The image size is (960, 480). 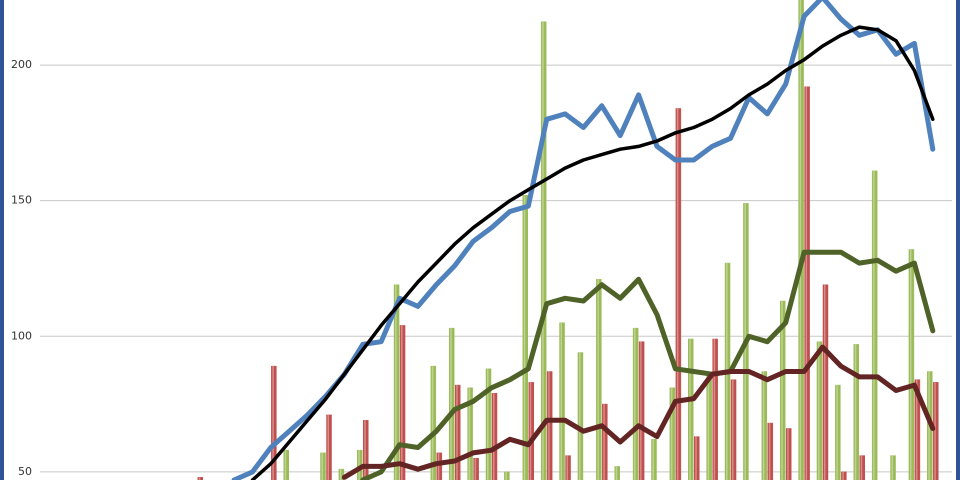 What do you see at coordinates (21, 335) in the screenshot?
I see `y-tick-label: 100` at bounding box center [21, 335].